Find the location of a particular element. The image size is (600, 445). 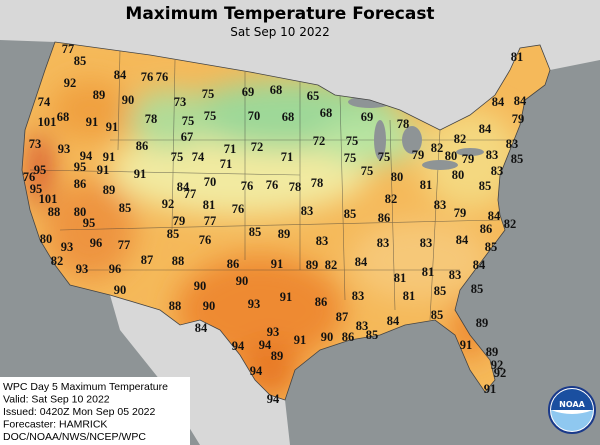

subtitle: Sat Sep 10 2022 is located at coordinates (280, 32).